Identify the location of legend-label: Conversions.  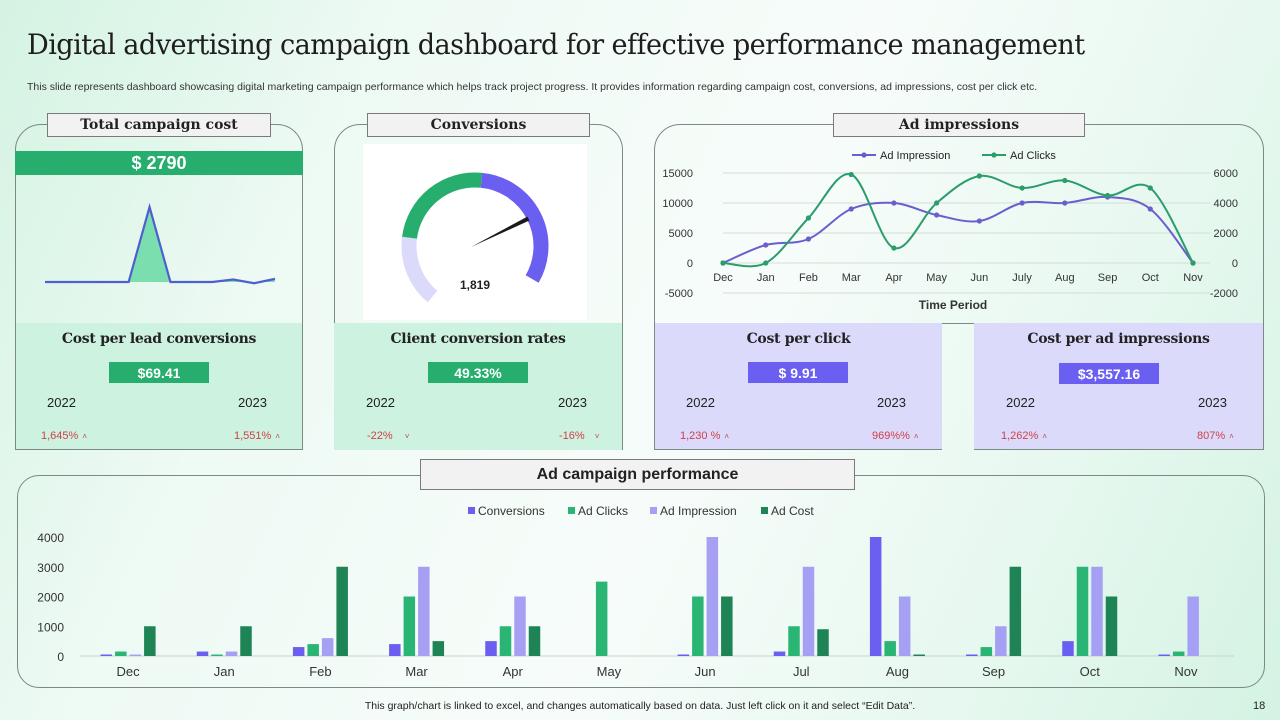
(511, 511).